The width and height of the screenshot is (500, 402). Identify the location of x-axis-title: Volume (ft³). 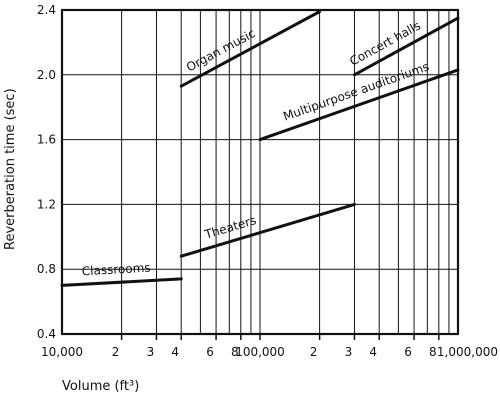
(100, 386).